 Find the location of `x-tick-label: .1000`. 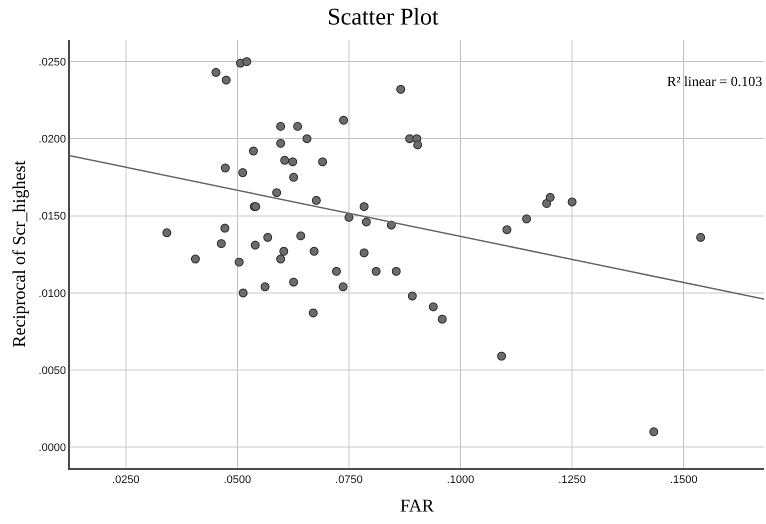

x-tick-label: .1000 is located at coordinates (460, 480).